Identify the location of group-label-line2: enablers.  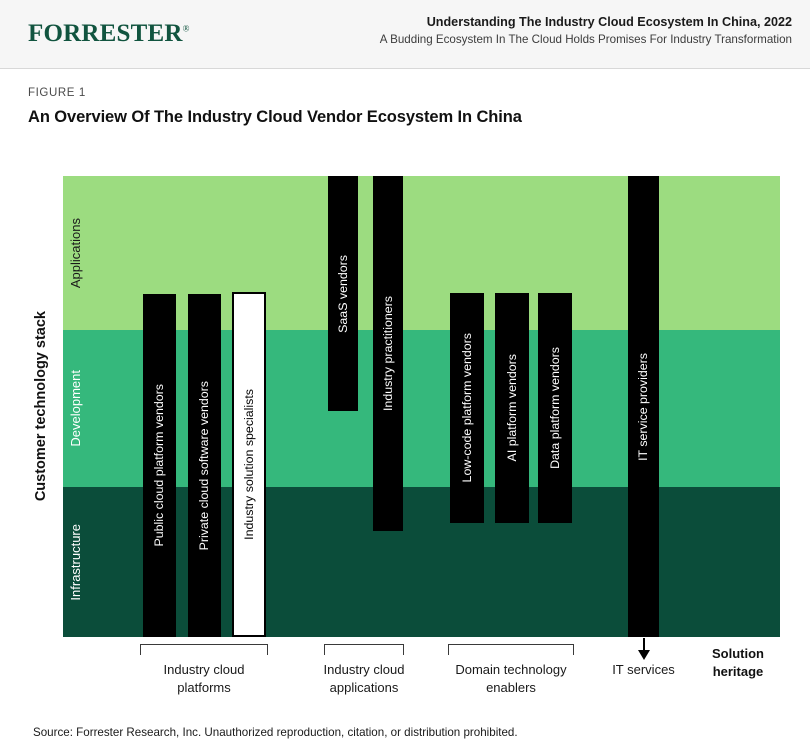
(511, 687).